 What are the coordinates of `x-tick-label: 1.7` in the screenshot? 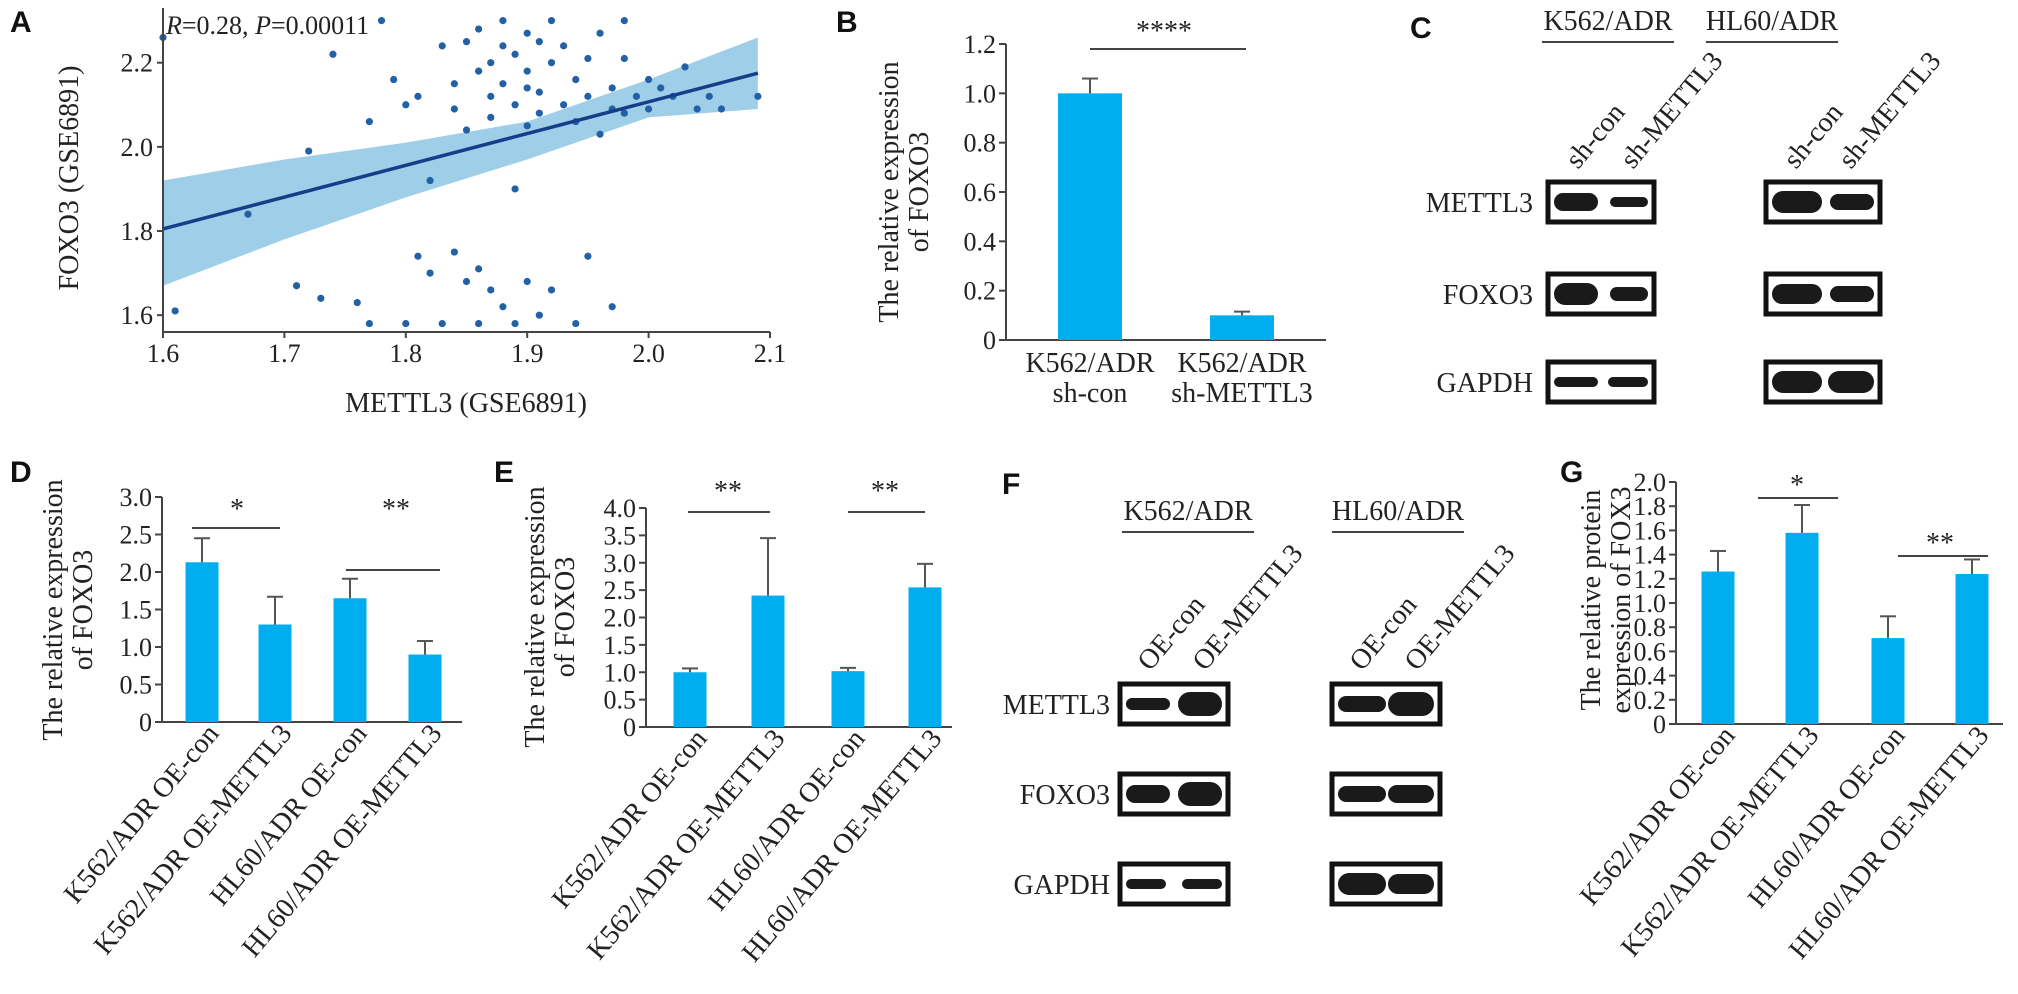 It's located at (284, 353).